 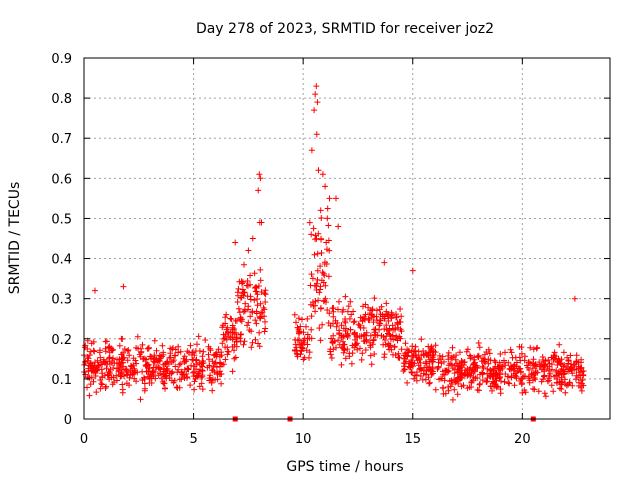 I want to click on x-tick-label: 0, so click(x=84, y=439).